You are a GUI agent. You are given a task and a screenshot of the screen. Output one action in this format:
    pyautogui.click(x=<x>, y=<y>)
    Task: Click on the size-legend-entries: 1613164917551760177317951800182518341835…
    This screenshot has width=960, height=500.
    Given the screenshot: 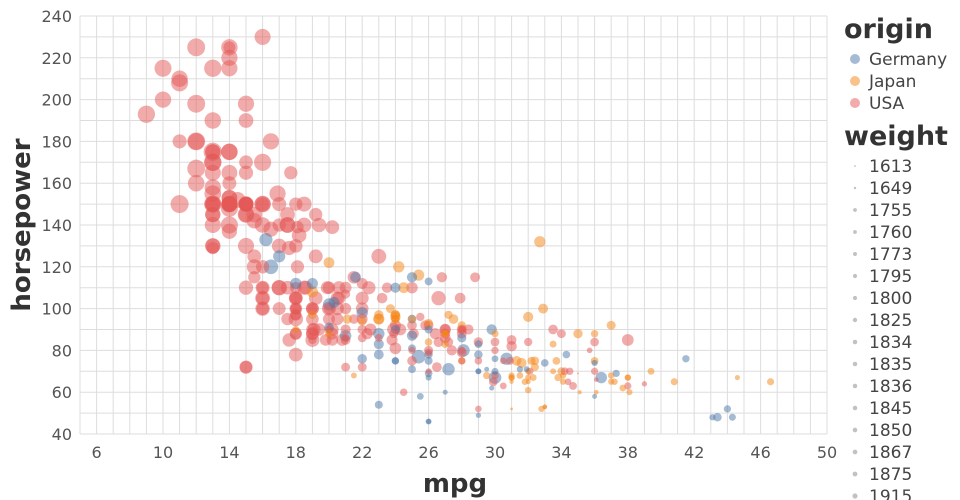 What is the action you would take?
    pyautogui.click(x=882, y=328)
    